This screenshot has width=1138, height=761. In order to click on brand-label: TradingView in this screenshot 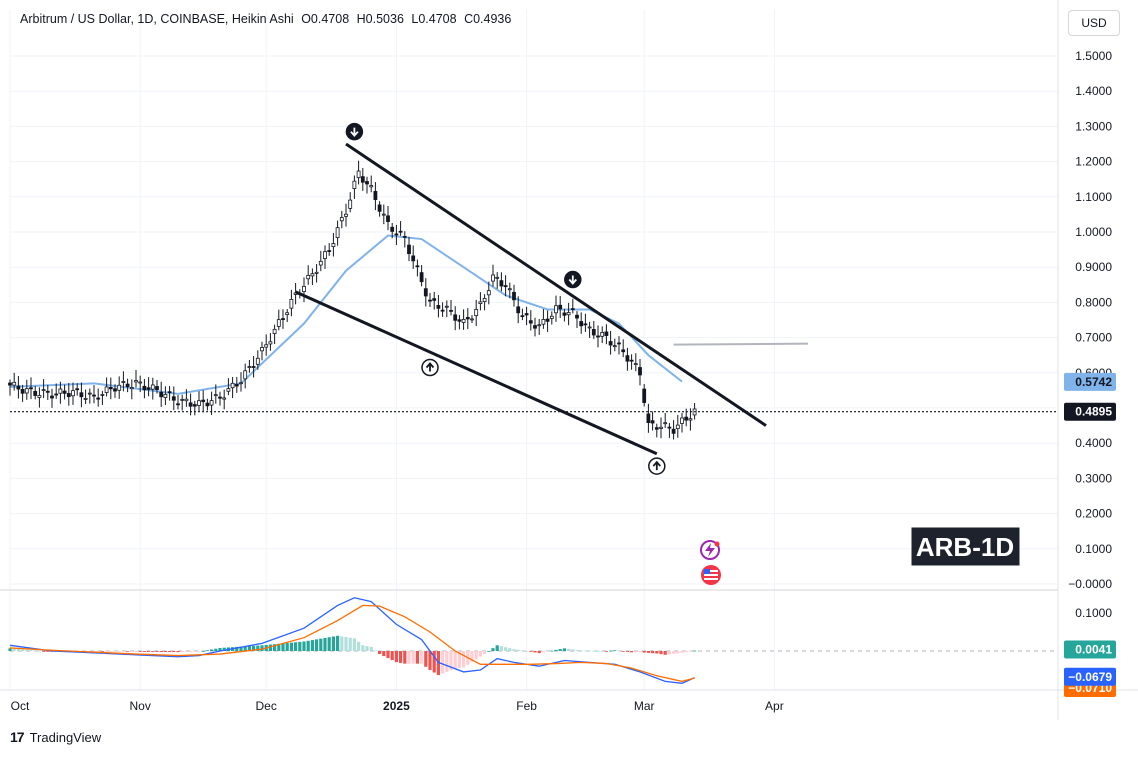, I will do `click(65, 737)`.